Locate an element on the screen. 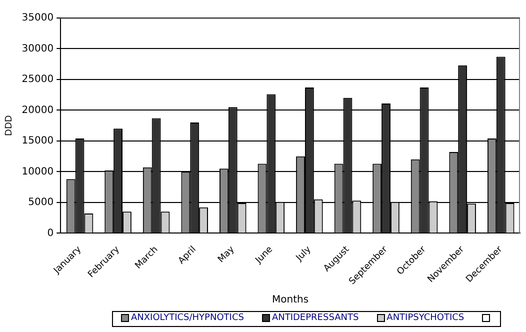 The image size is (526, 332). y-tick-label: 0 is located at coordinates (50, 233).